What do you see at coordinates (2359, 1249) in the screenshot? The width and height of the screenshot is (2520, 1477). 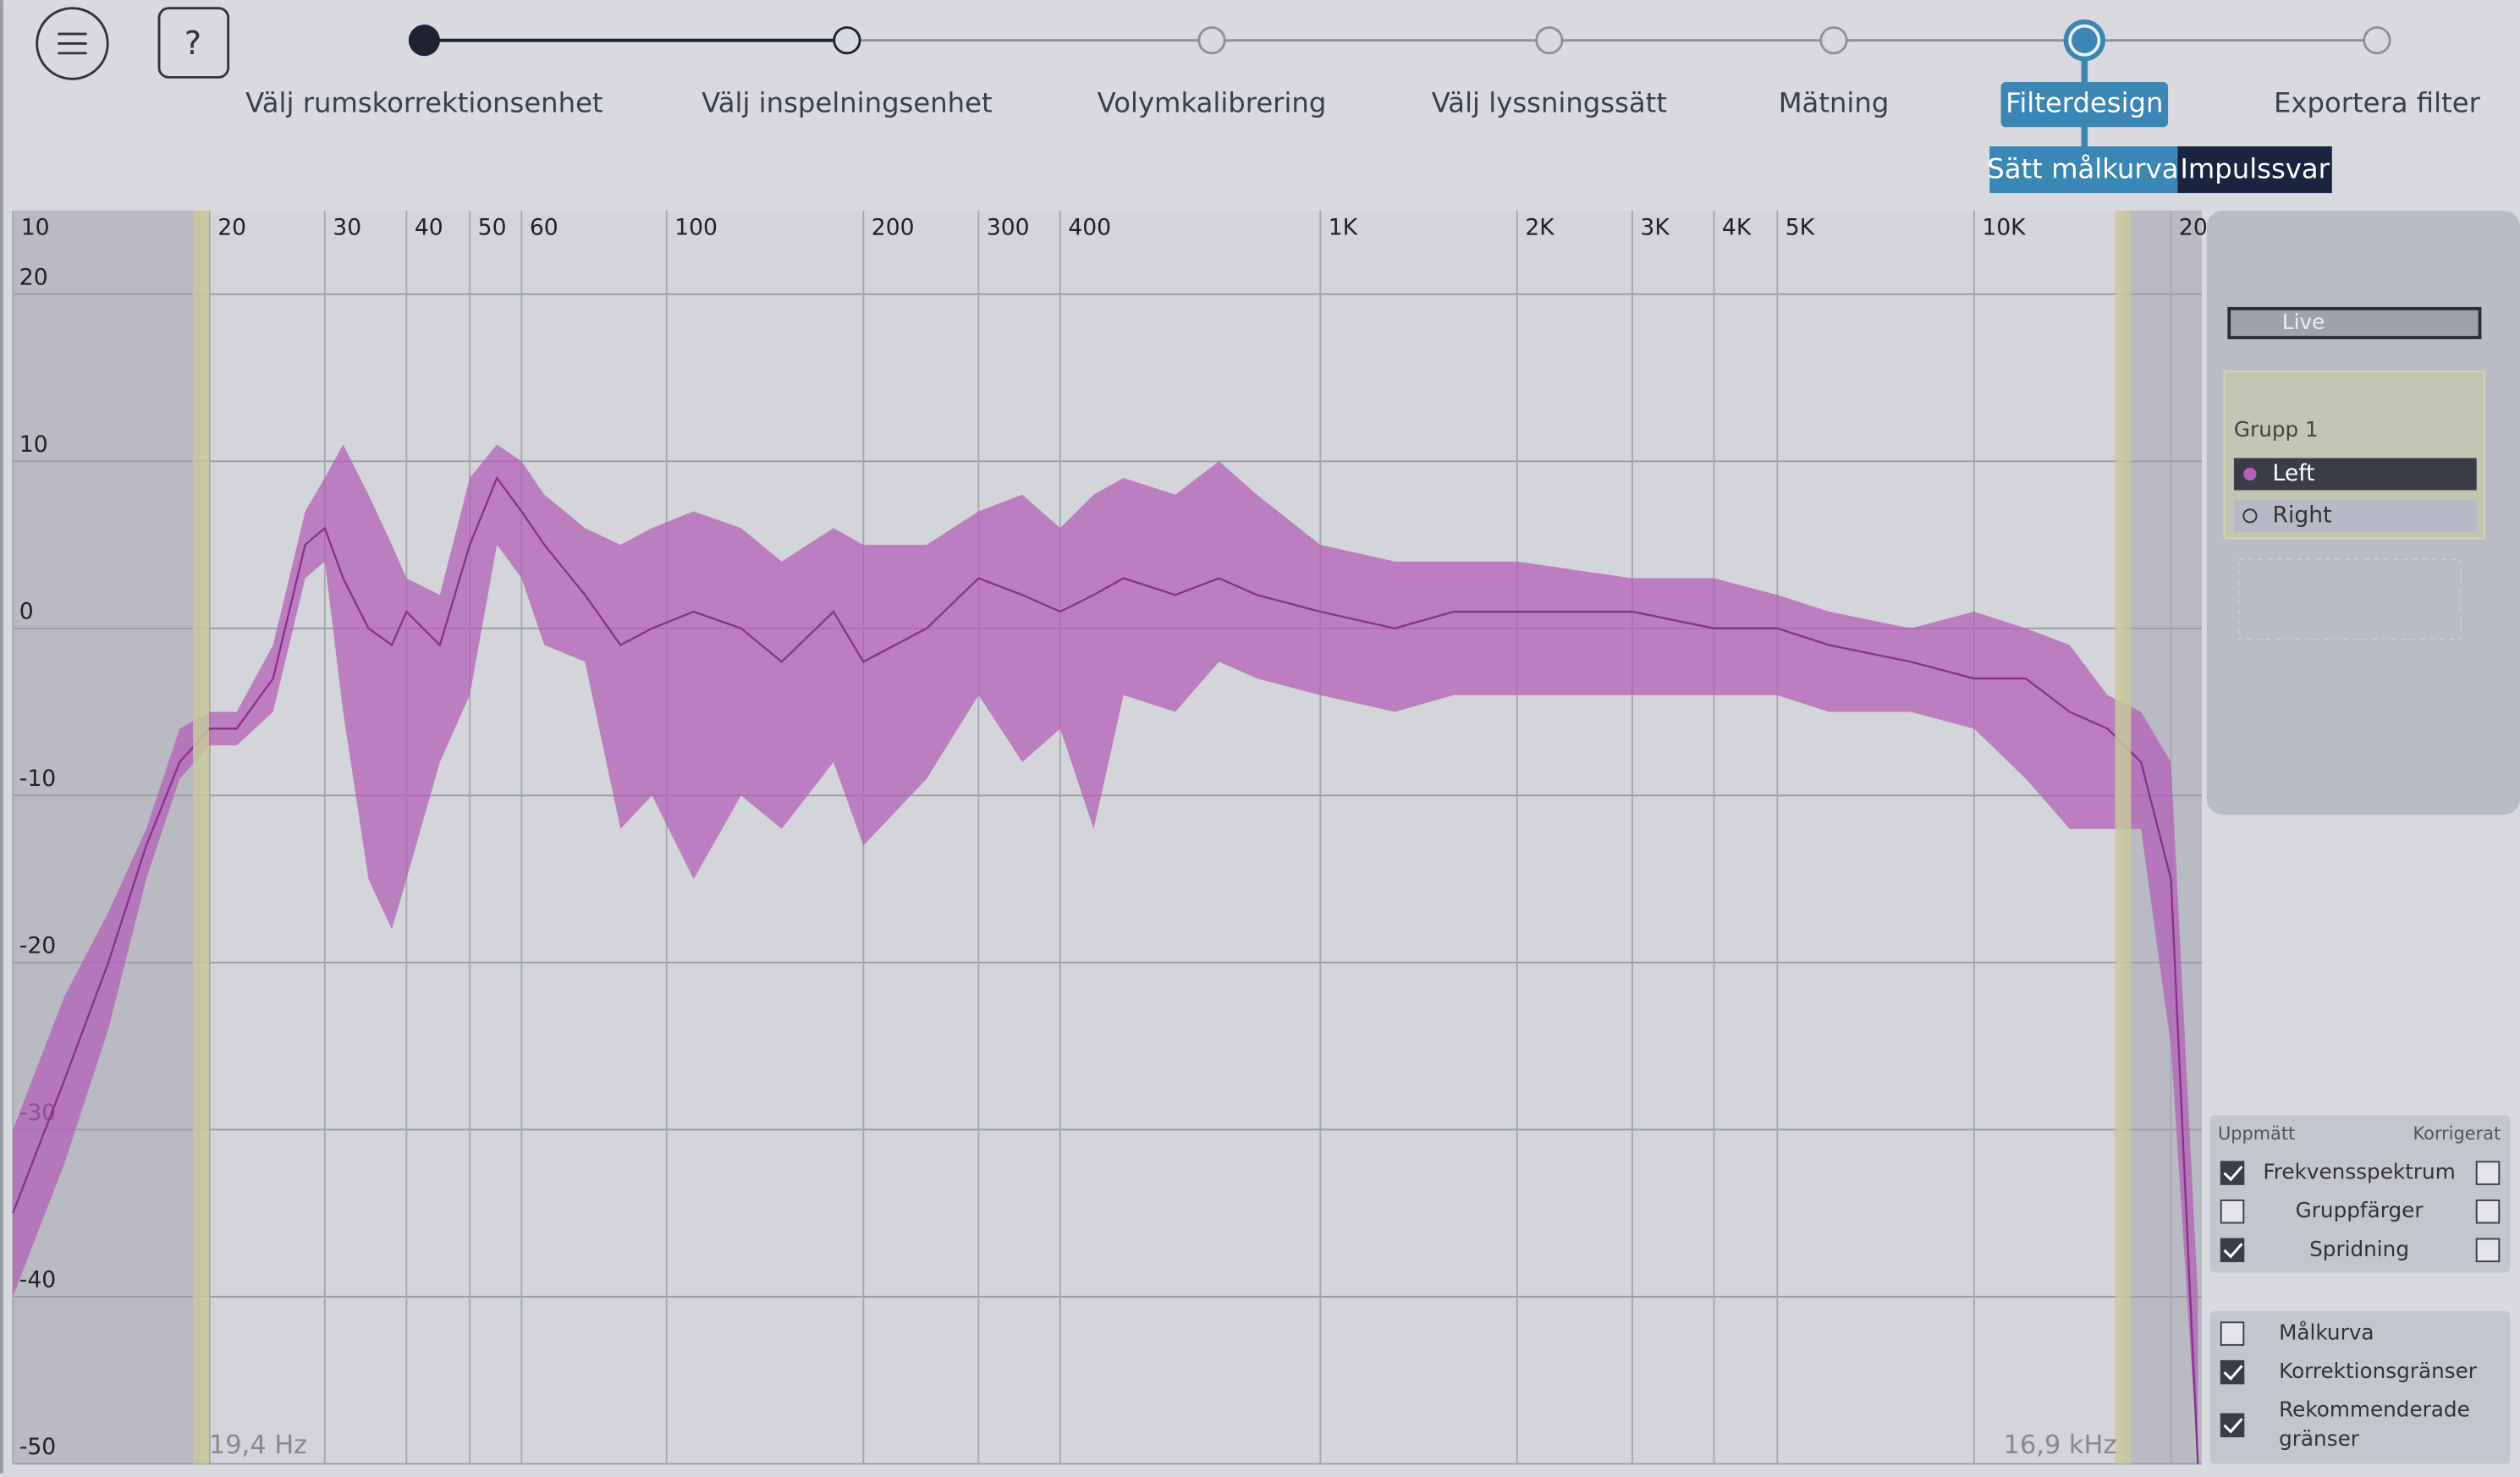 I see `option-label: Spridning` at bounding box center [2359, 1249].